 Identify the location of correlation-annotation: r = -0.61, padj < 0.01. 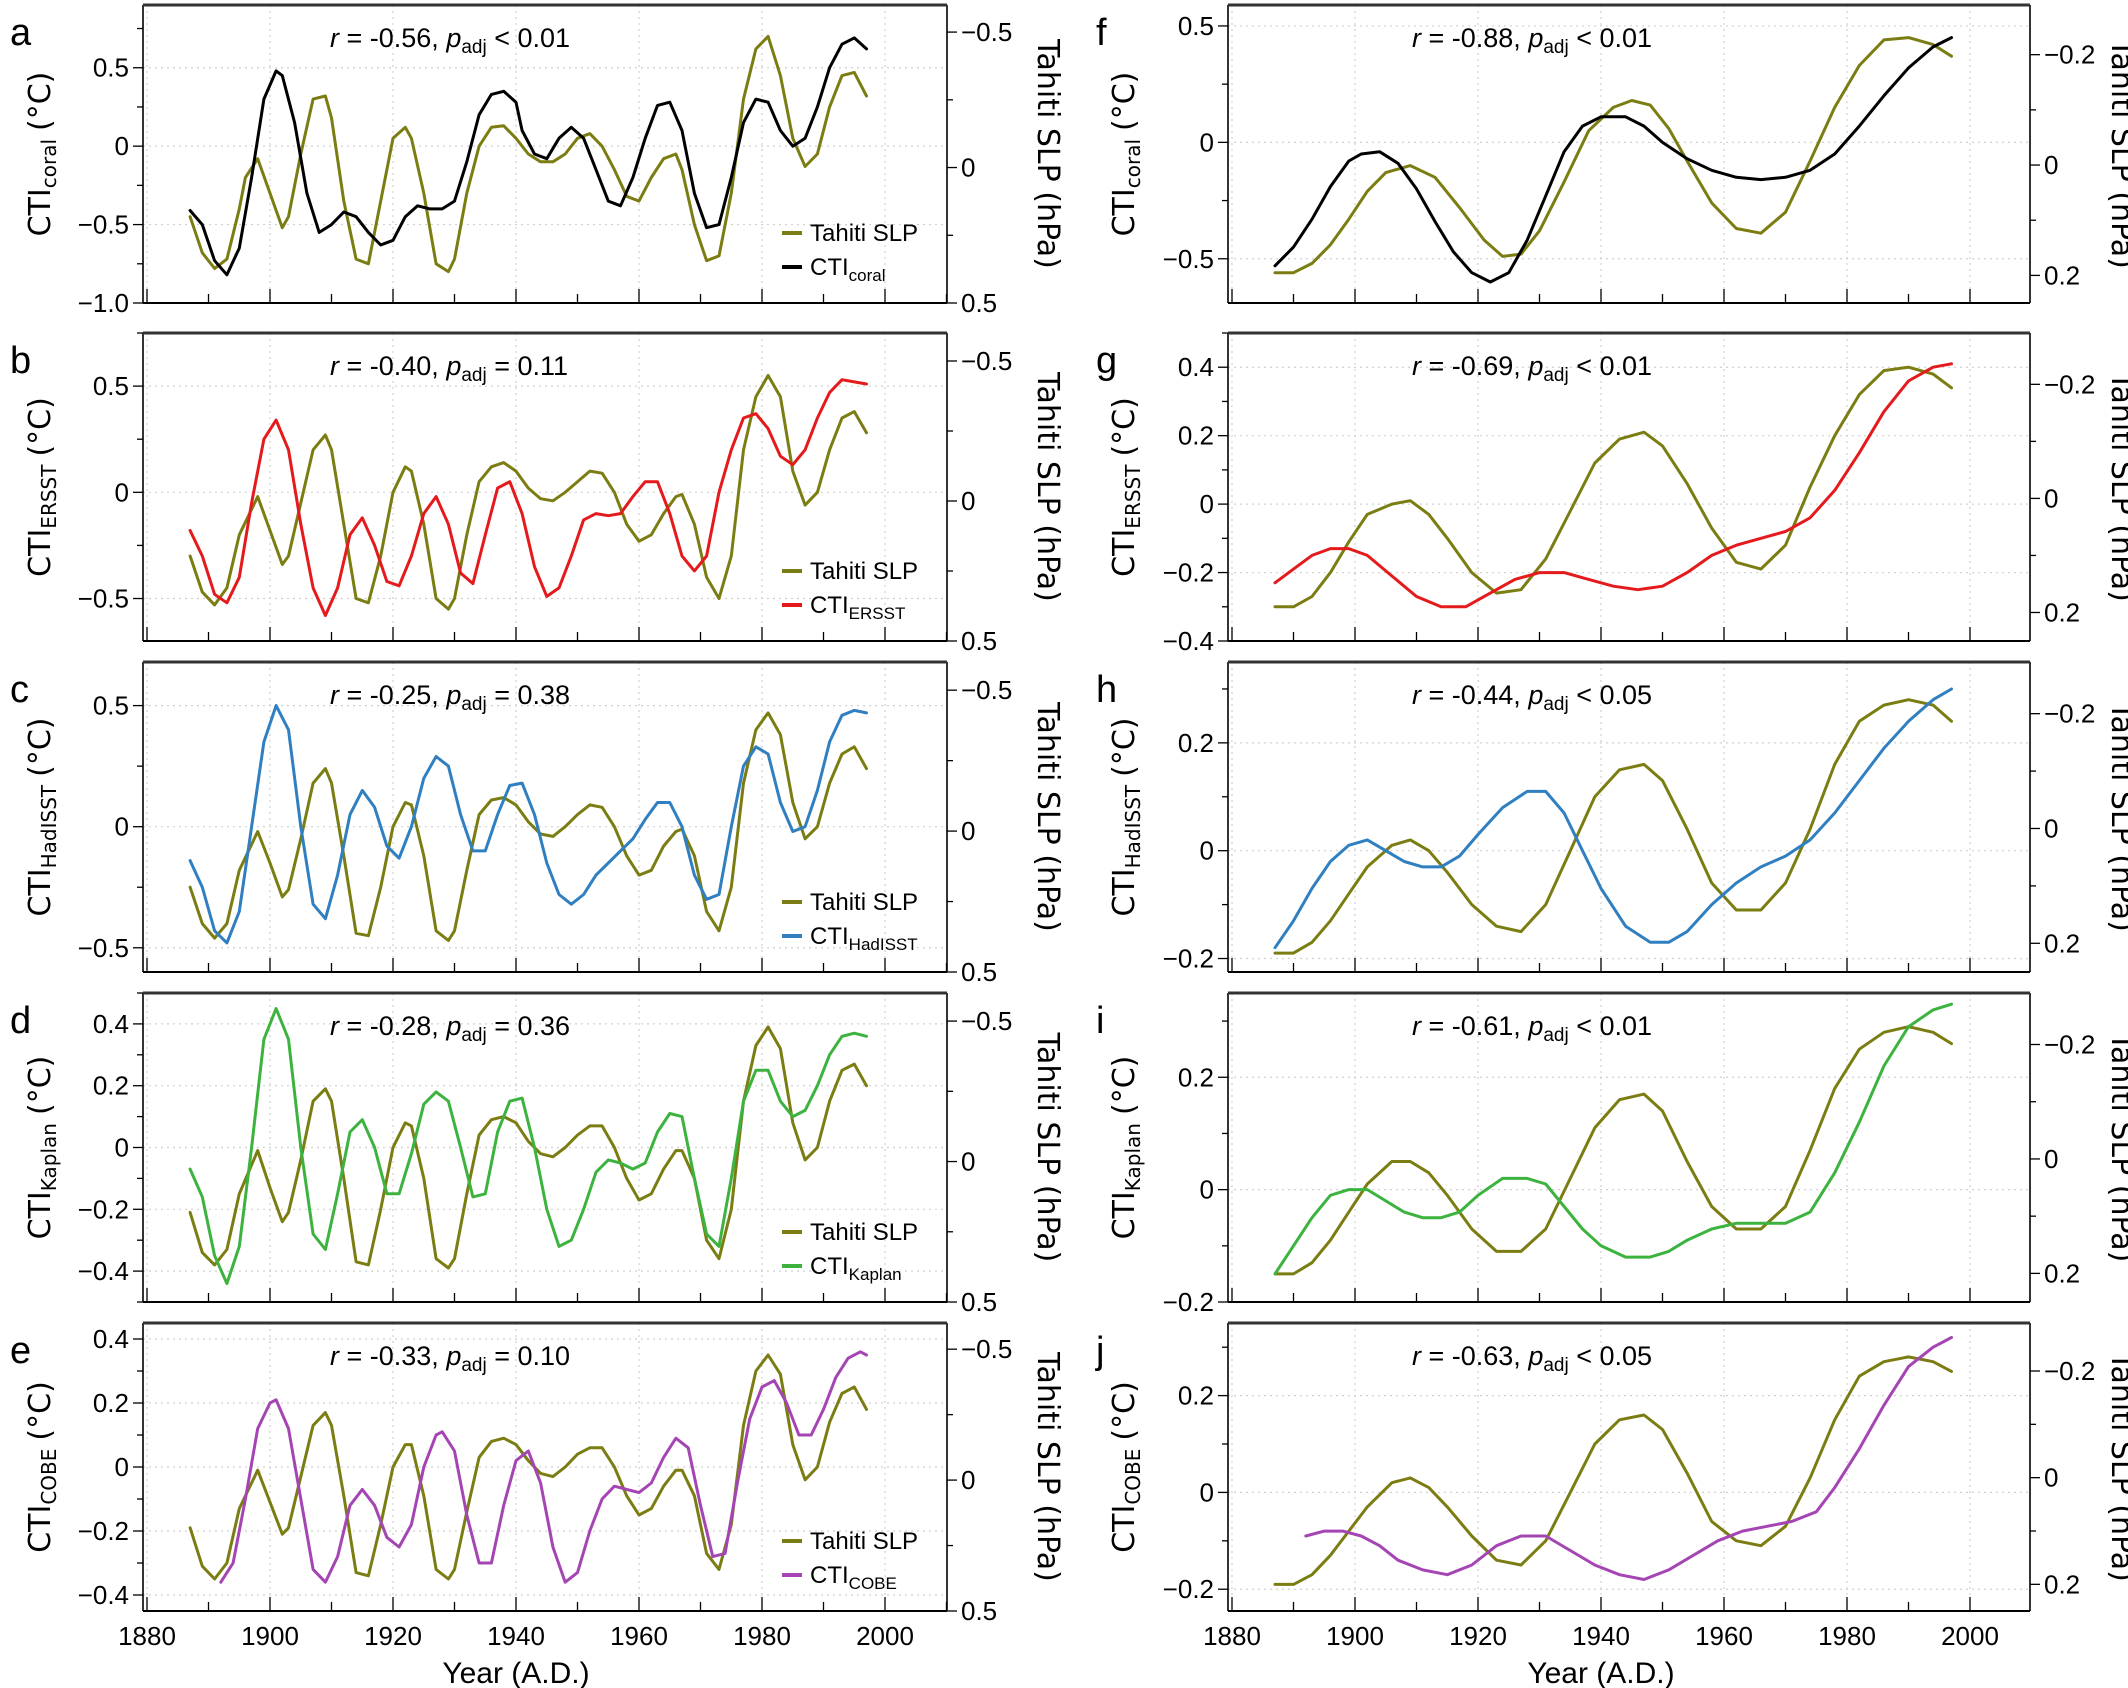
(1532, 1028).